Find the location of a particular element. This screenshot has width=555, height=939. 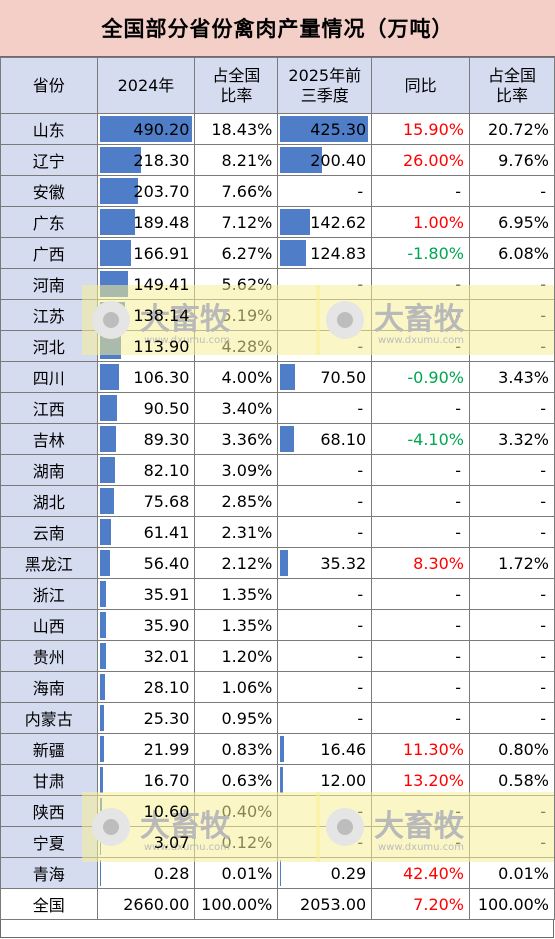

province-cell: 内蒙古 is located at coordinates (49, 718).